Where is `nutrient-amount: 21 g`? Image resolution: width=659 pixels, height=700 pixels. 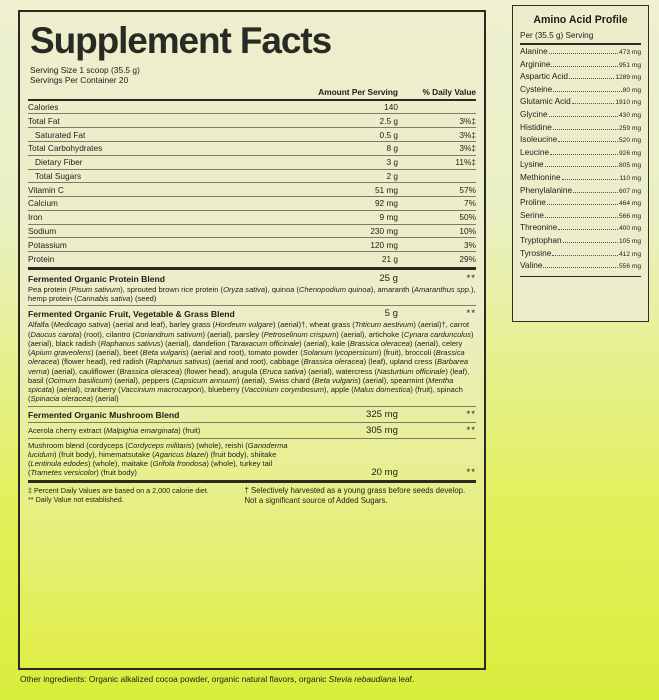 nutrient-amount: 21 g is located at coordinates (352, 258).